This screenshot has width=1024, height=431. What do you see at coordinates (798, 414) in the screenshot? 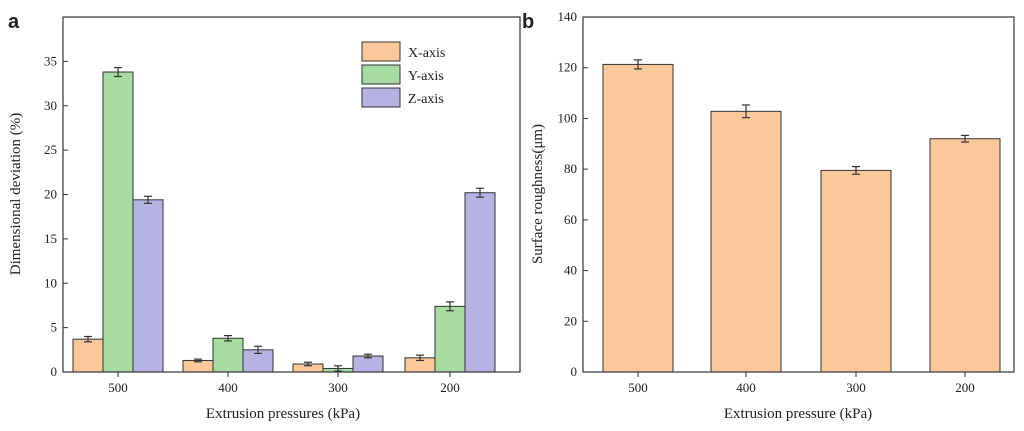
I see `panel-b-x-axis-label: Extrusion pressure (kPa)` at bounding box center [798, 414].